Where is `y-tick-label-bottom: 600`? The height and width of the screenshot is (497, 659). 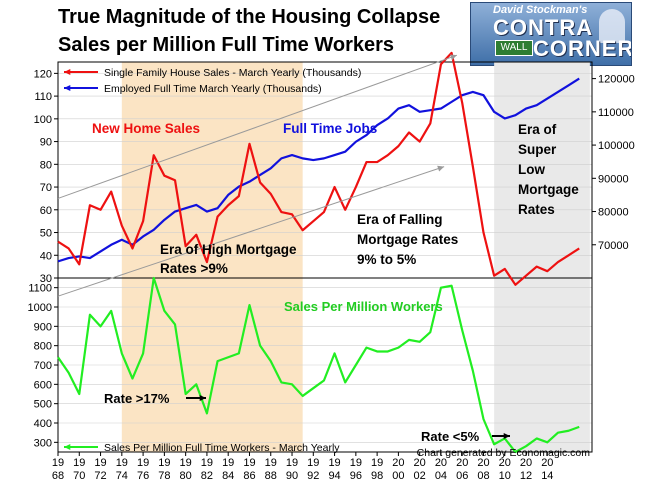 y-tick-label-bottom: 600 is located at coordinates (43, 385).